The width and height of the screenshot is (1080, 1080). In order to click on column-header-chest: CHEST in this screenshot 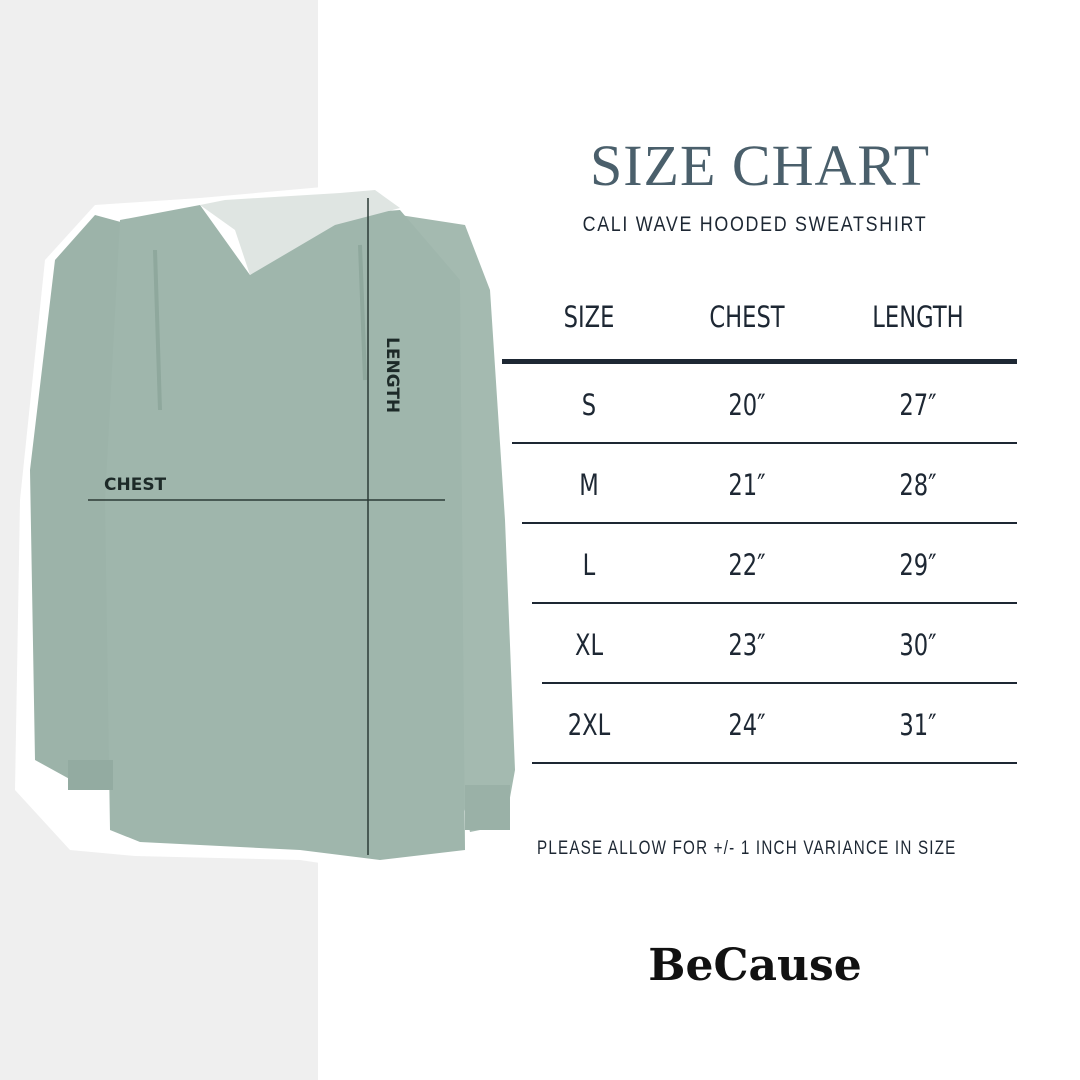, I will do `click(747, 317)`.